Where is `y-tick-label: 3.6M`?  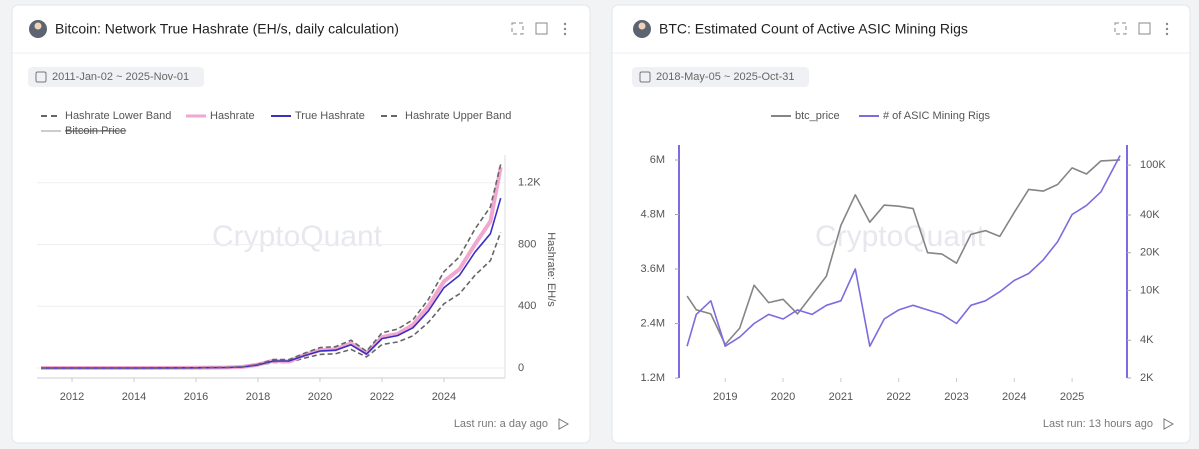 y-tick-label: 3.6M is located at coordinates (653, 269).